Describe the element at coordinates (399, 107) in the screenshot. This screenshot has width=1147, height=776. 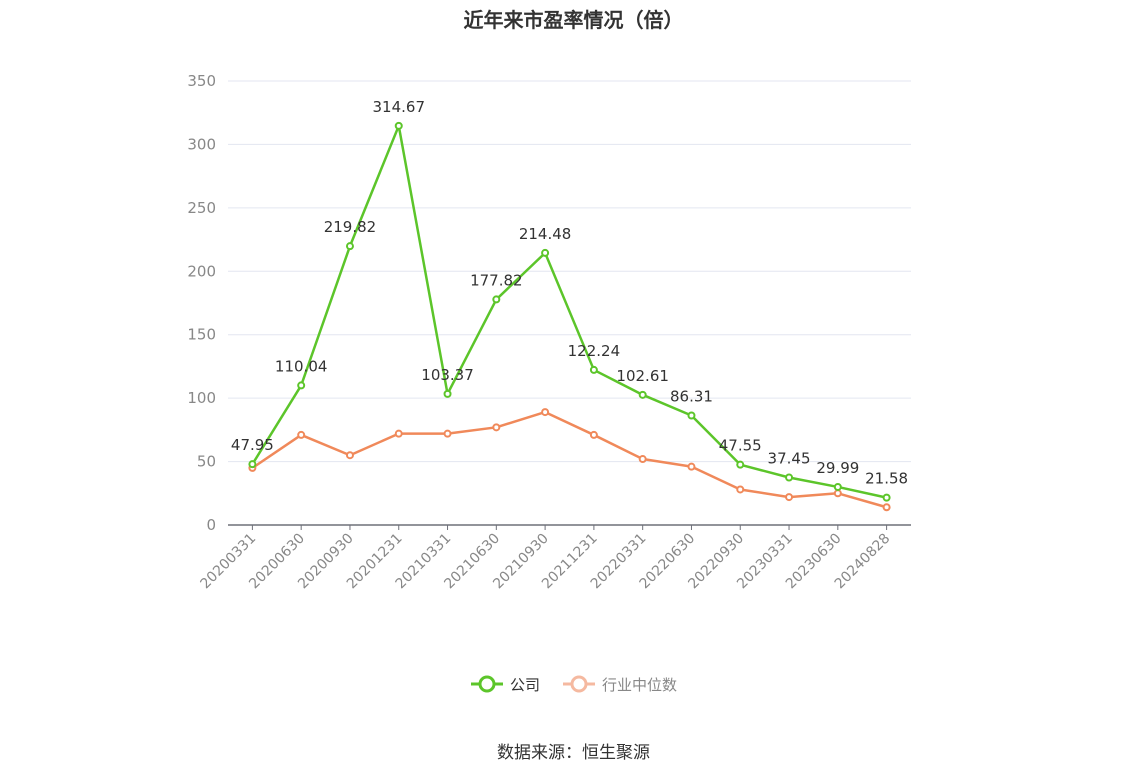
I see `data-label-company: 314.67` at that location.